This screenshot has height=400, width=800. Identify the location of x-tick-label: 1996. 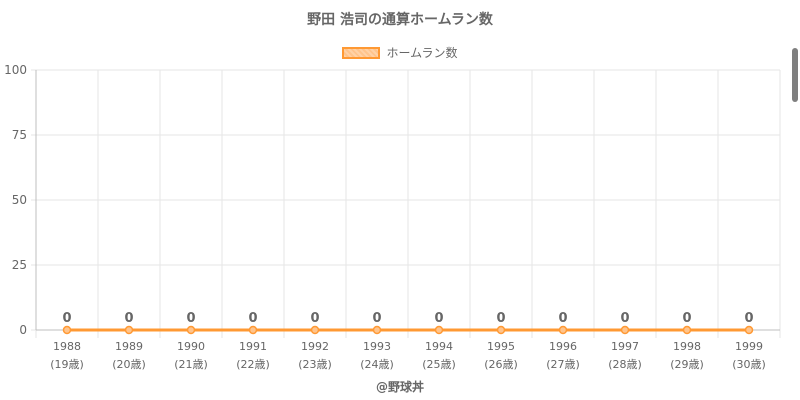
(563, 346).